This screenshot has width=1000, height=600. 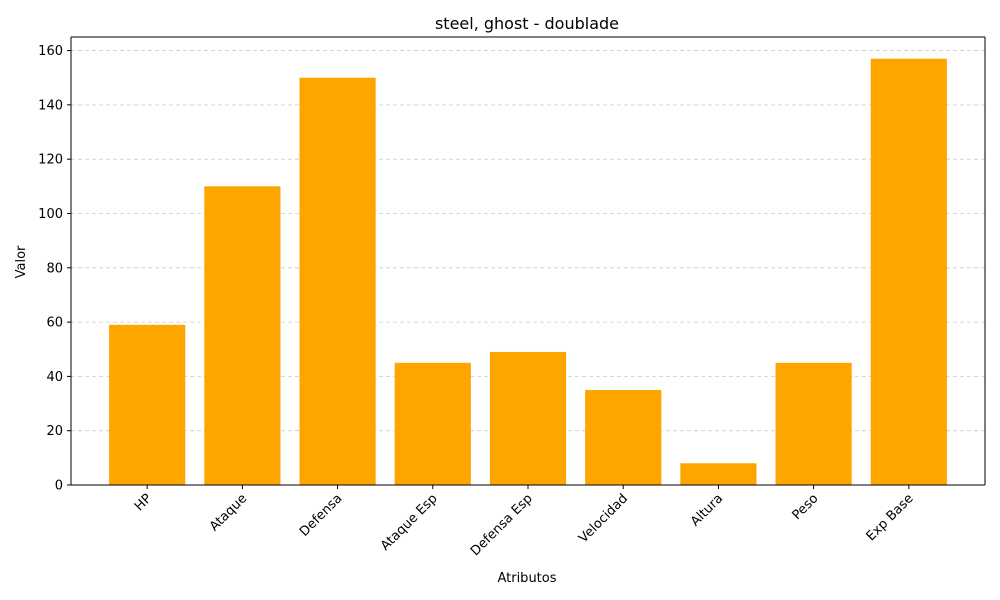 I want to click on bar-defensa-esp, so click(x=528, y=418).